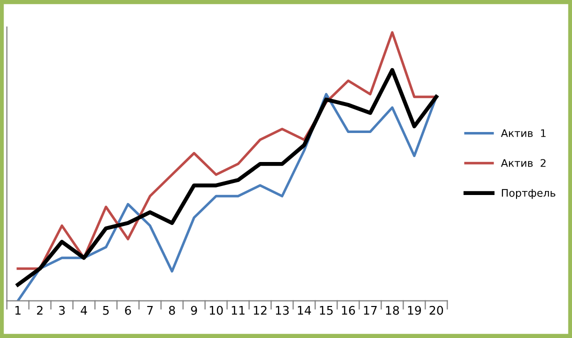 Image resolution: width=572 pixels, height=338 pixels. What do you see at coordinates (414, 310) in the screenshot?
I see `x-tick-label: 19` at bounding box center [414, 310].